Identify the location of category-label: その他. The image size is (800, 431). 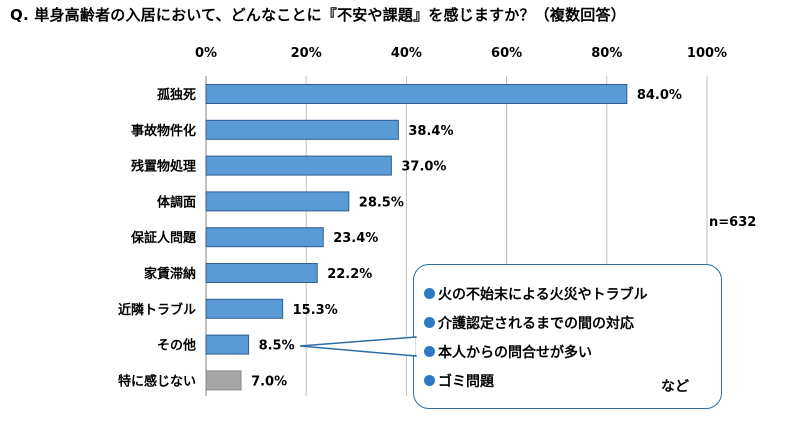
(176, 346).